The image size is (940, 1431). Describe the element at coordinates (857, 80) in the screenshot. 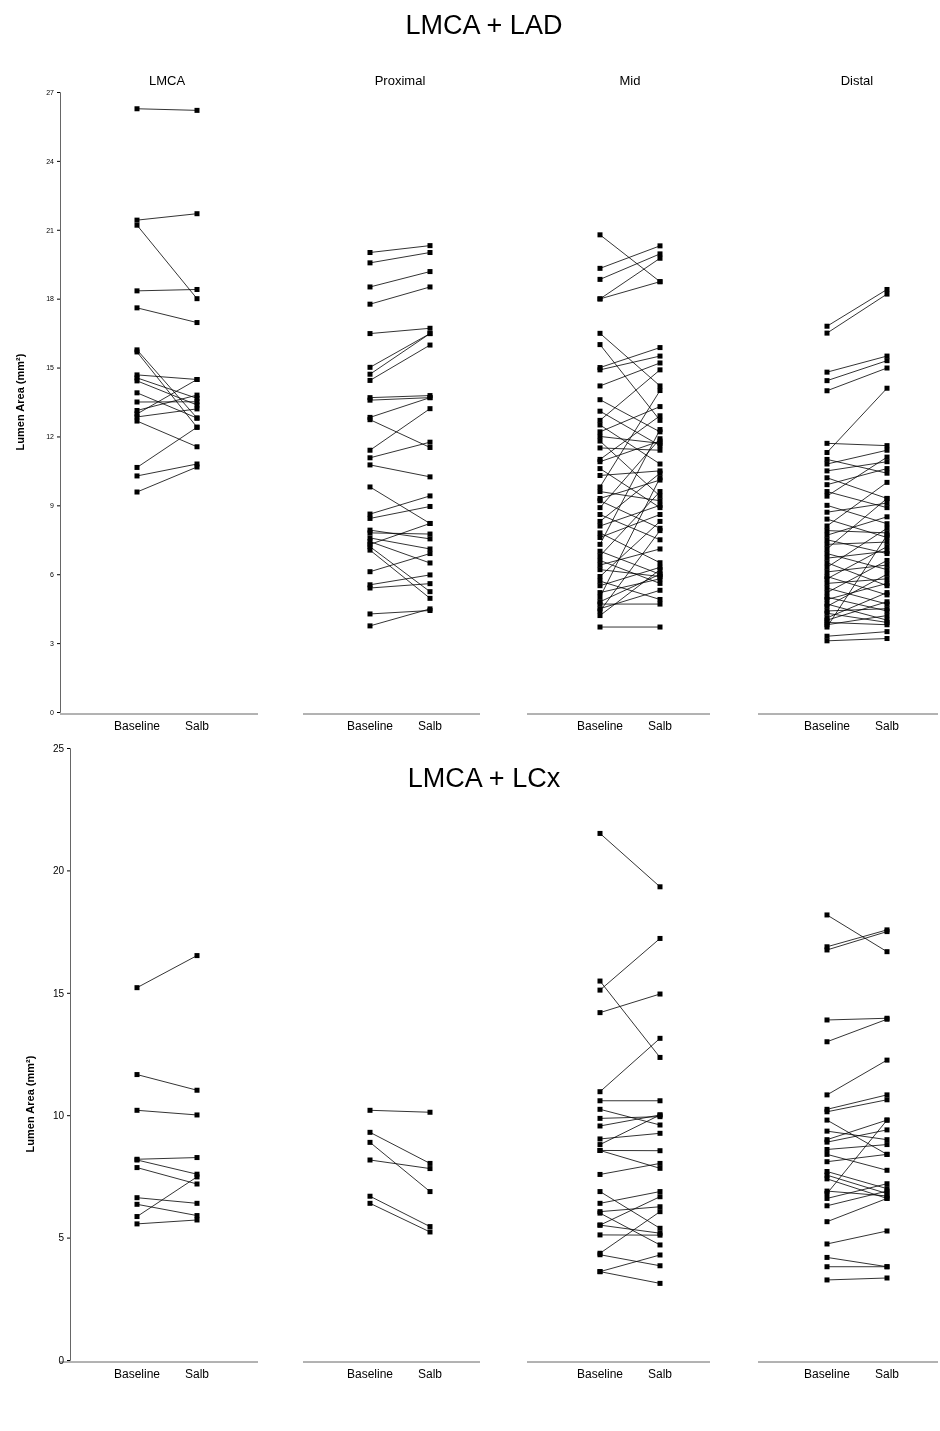

I see `chart-title: Distal` at that location.